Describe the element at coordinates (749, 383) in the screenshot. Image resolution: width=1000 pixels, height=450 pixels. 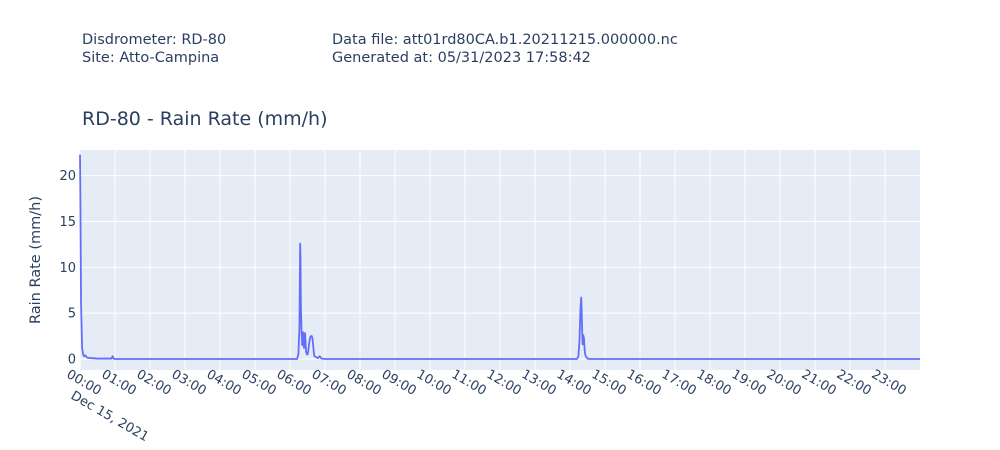
I see `x-tick-label: 19:00` at that location.